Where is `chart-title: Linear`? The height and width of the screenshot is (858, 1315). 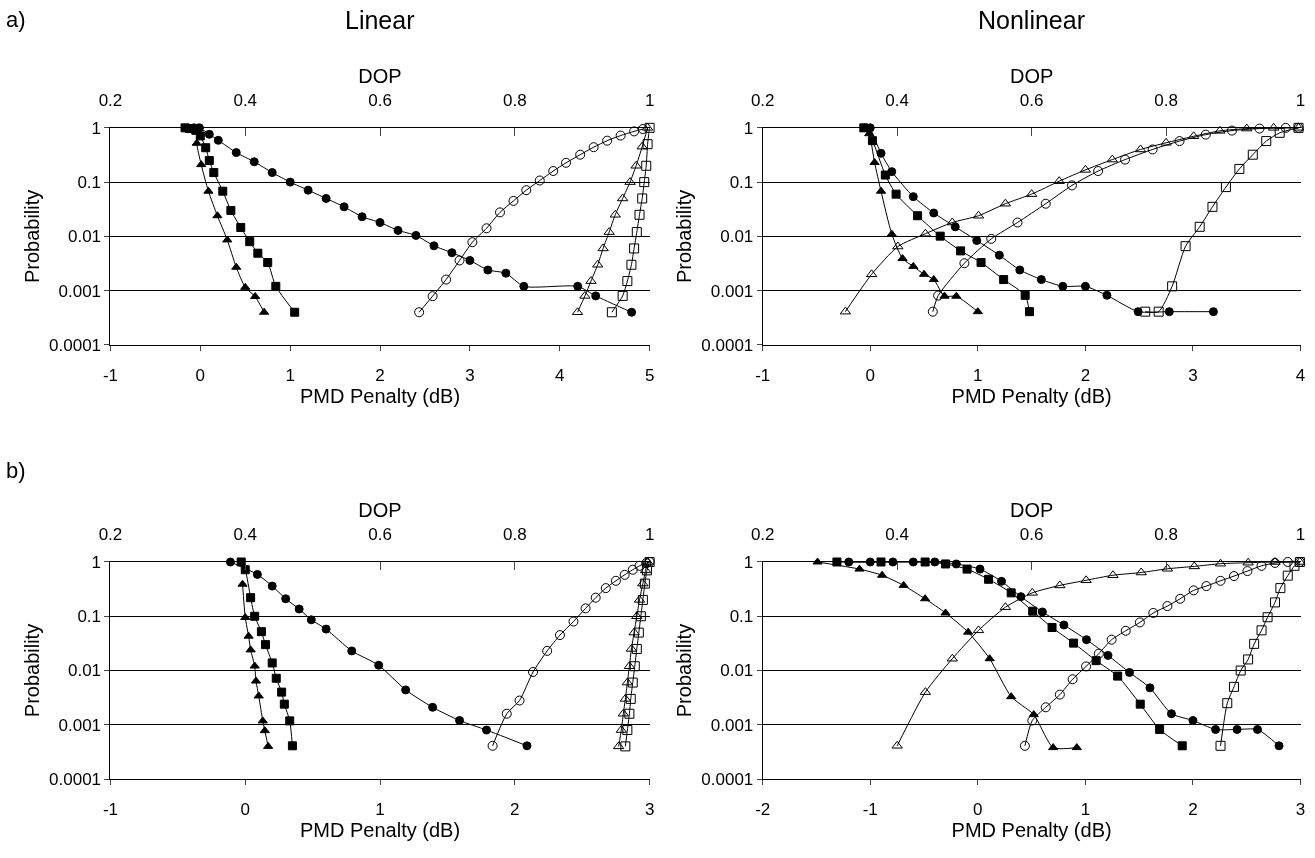 chart-title: Linear is located at coordinates (380, 20).